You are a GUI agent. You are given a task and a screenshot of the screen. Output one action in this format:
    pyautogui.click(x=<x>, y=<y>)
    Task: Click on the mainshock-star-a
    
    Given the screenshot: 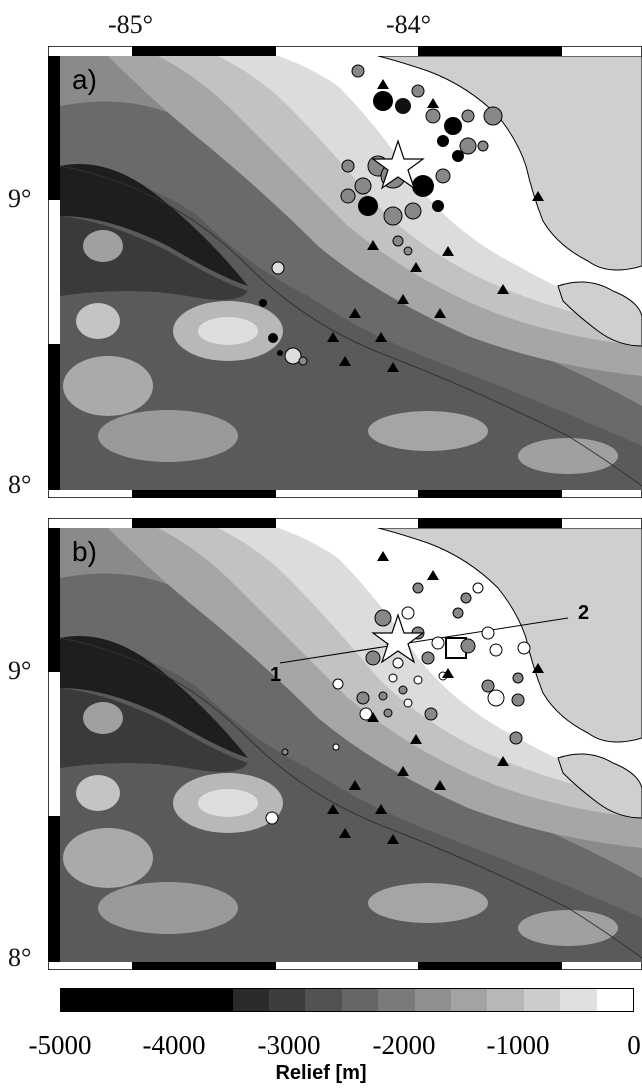 What is the action you would take?
    pyautogui.click(x=398, y=164)
    